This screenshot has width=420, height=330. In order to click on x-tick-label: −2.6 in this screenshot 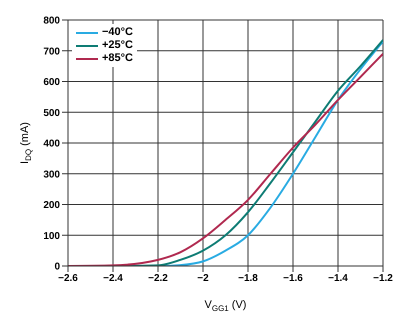, I will do `click(68, 278)`.